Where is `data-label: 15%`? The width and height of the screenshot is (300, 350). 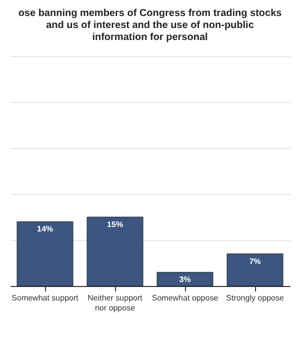
data-label: 15% is located at coordinates (115, 224).